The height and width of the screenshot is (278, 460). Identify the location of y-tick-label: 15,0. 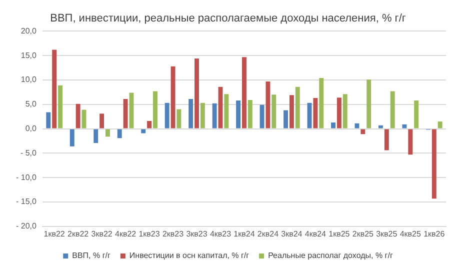
(28, 55).